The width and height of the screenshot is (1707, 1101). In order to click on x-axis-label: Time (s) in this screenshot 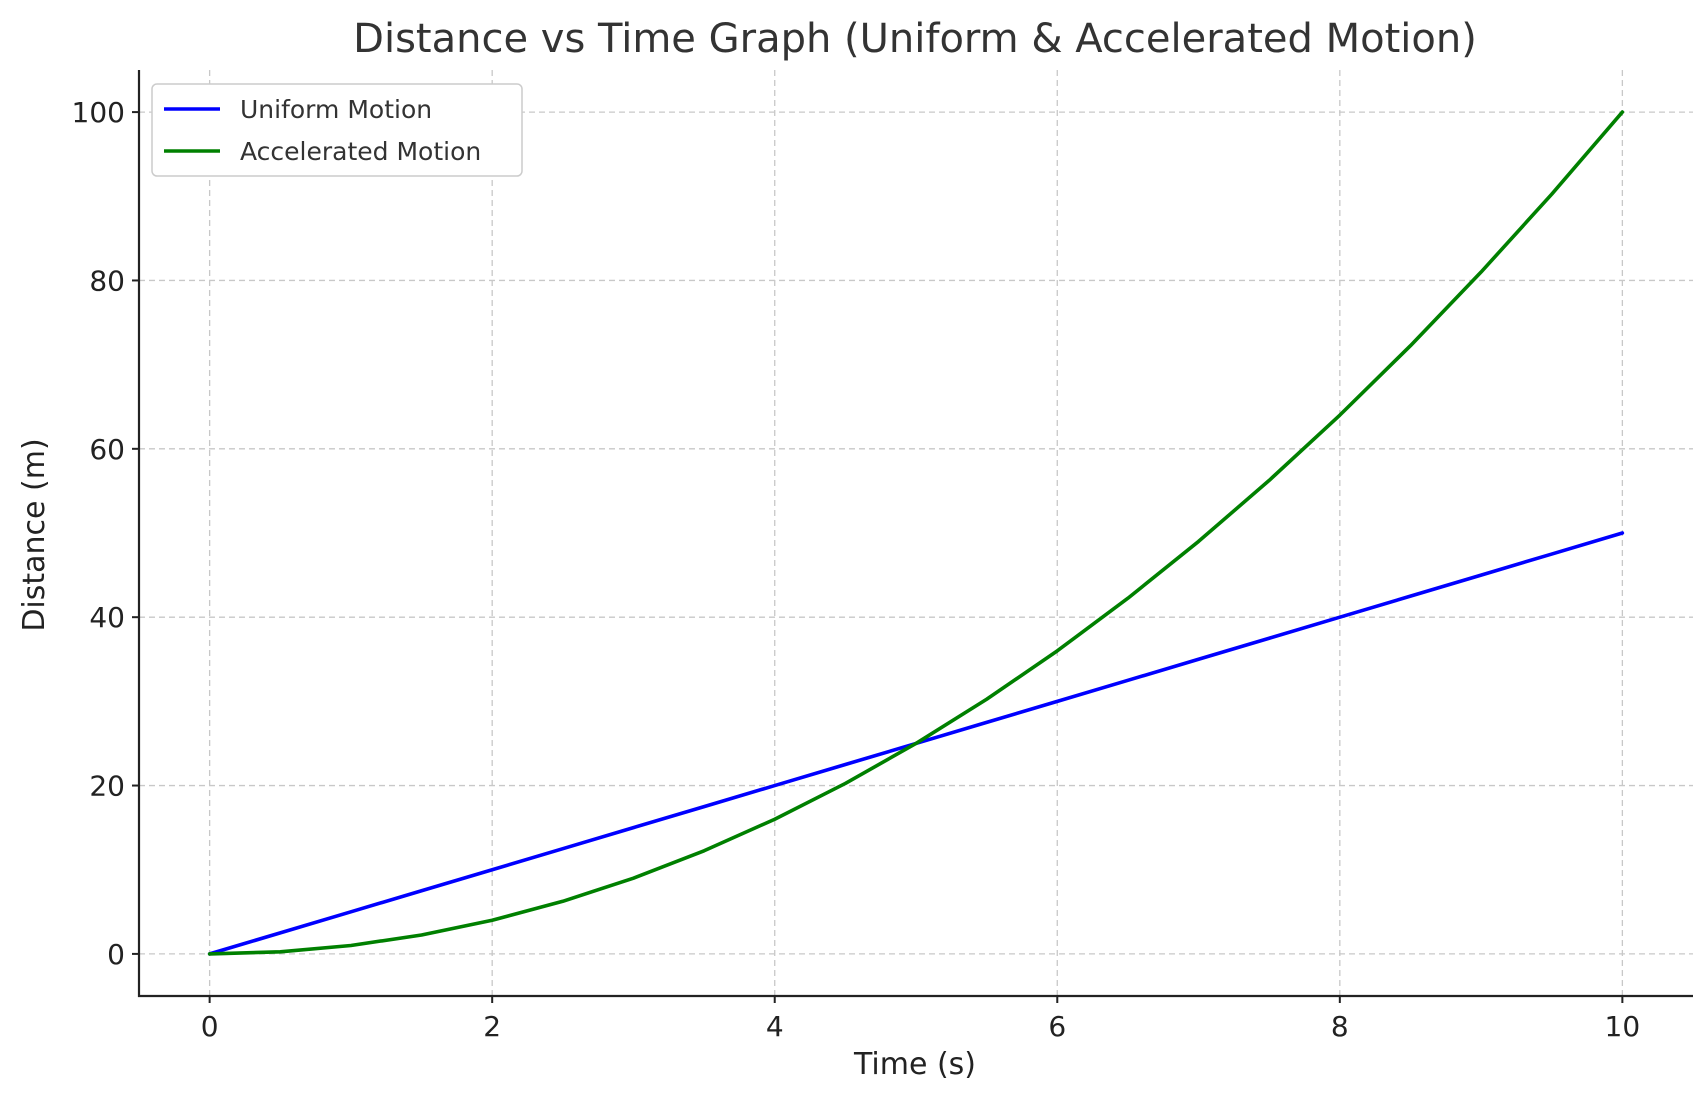, I will do `click(914, 1064)`.